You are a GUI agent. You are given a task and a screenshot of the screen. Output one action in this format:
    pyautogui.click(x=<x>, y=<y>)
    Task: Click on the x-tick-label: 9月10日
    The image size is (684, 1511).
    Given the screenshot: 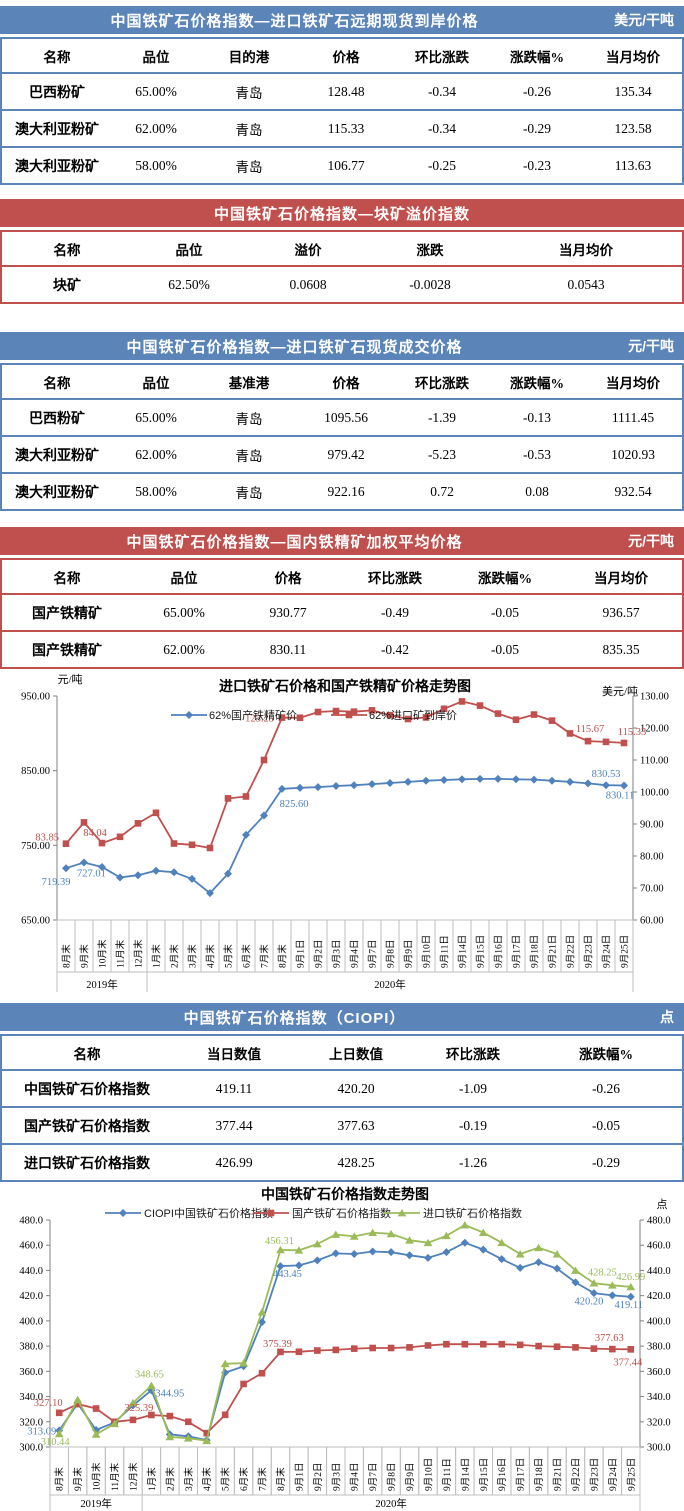 What is the action you would take?
    pyautogui.click(x=427, y=951)
    